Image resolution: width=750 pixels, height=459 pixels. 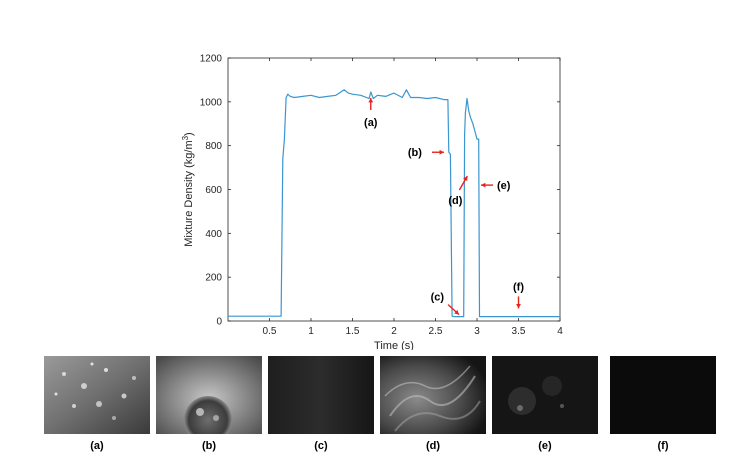 What do you see at coordinates (465, 178) in the screenshot?
I see `annotation-arrow-3-head` at bounding box center [465, 178].